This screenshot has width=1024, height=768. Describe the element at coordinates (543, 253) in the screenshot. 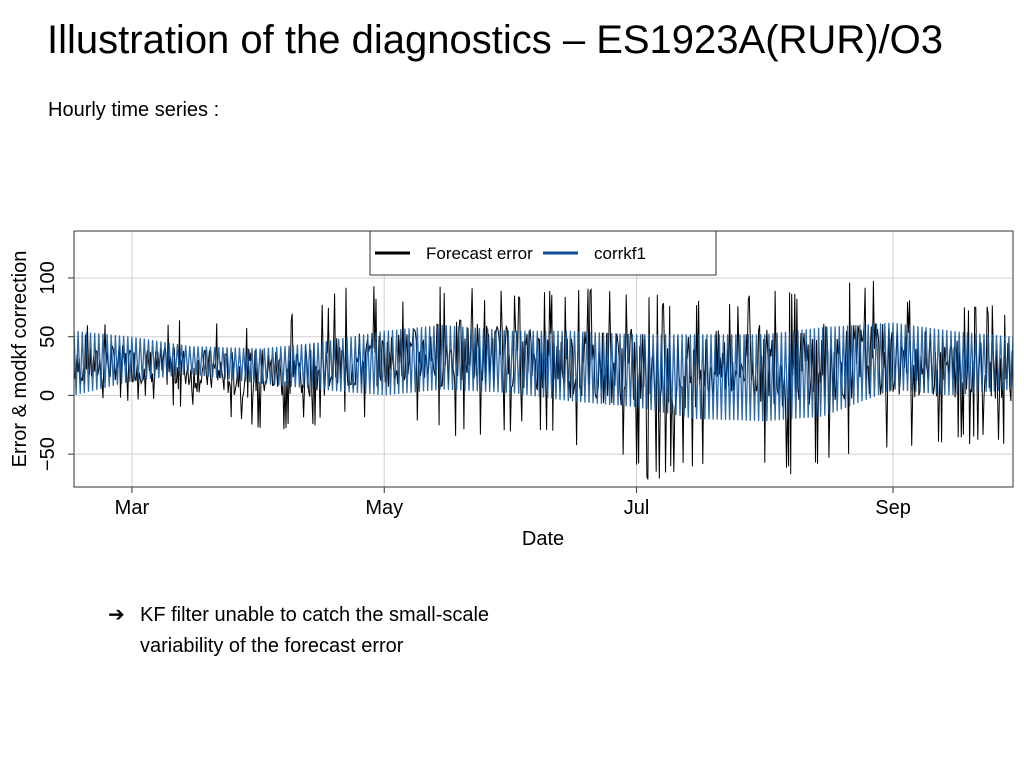

I see `chart-legend: Forecast error corrkf1` at that location.